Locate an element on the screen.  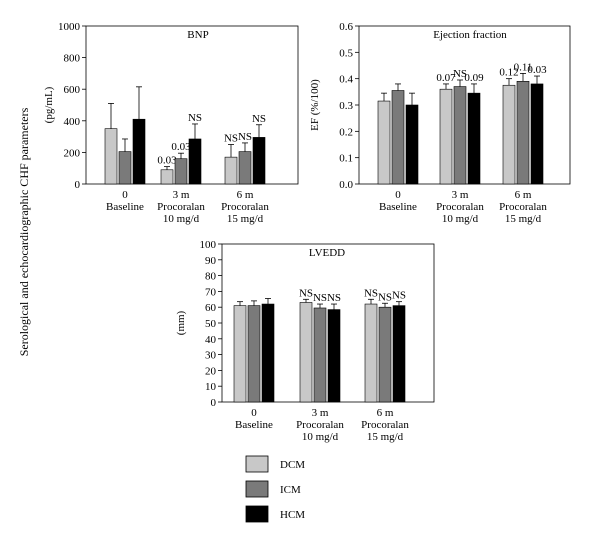
y-tick-label: 0.6 is located at coordinates (346, 27).